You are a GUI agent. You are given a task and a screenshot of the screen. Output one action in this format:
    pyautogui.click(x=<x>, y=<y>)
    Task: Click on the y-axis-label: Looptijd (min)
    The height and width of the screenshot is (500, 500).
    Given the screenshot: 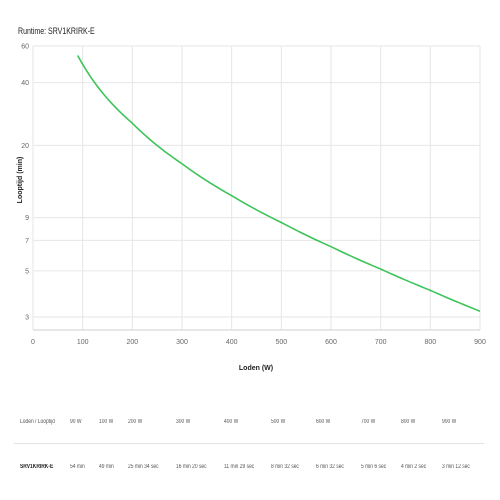 What is the action you would take?
    pyautogui.click(x=20, y=180)
    